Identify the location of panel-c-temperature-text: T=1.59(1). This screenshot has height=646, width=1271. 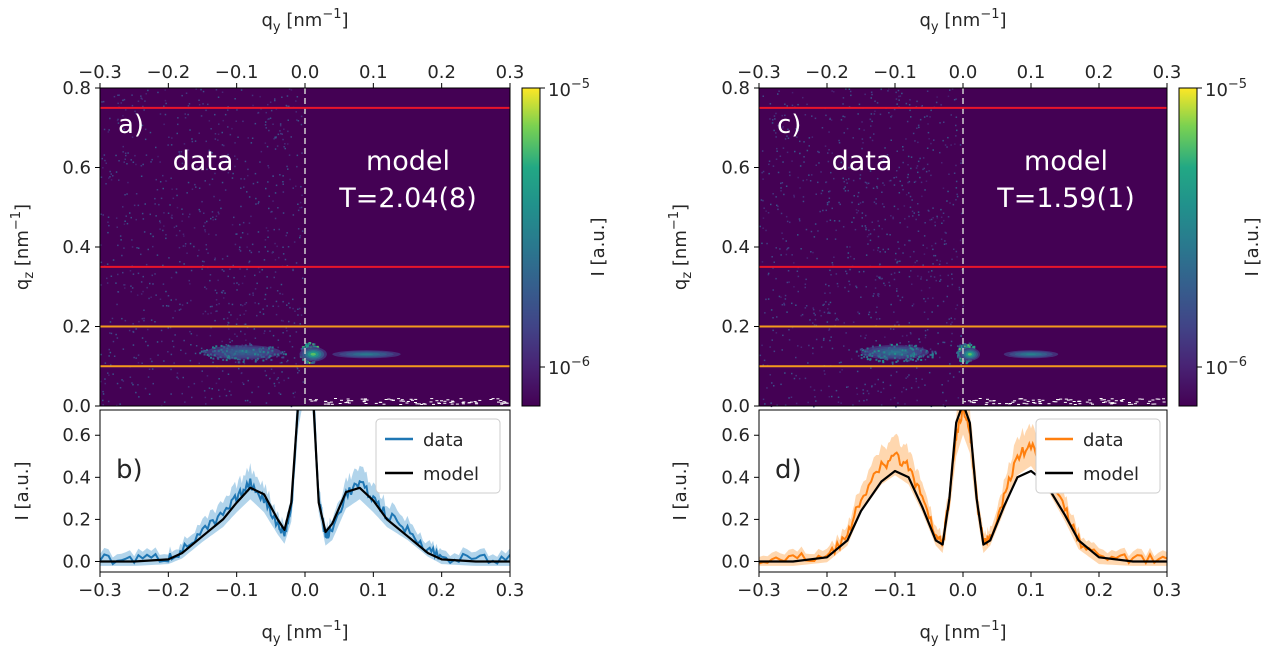
(1065, 198).